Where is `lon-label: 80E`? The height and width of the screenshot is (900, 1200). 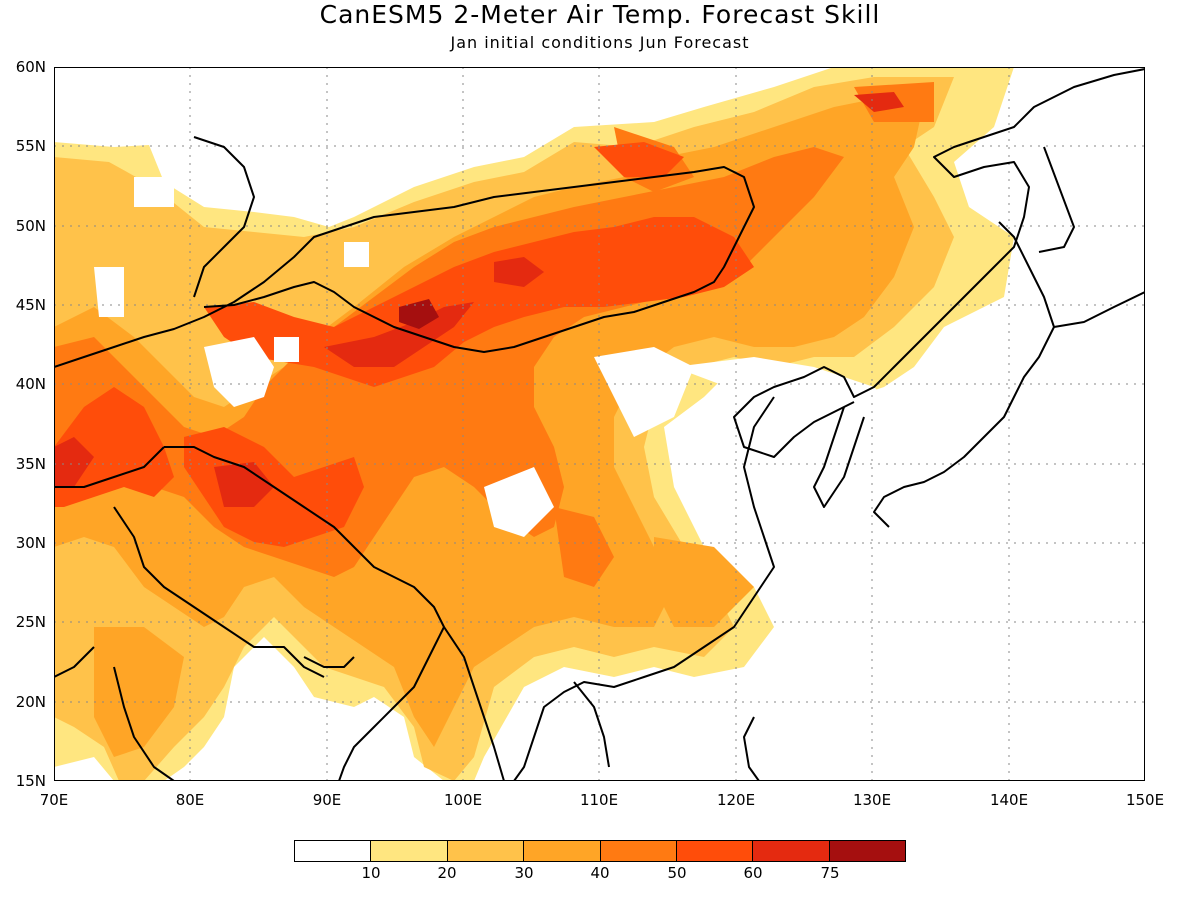
lon-label: 80E is located at coordinates (190, 800).